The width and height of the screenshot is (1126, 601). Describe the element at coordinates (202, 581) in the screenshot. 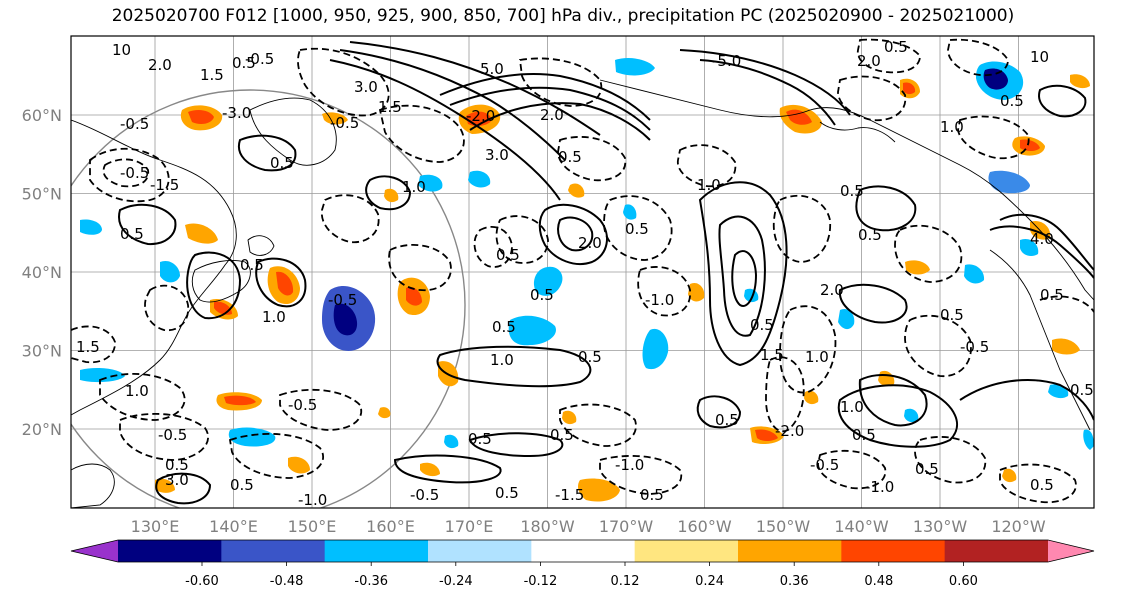

I see `colorbar-tick-label: -0.60` at that location.